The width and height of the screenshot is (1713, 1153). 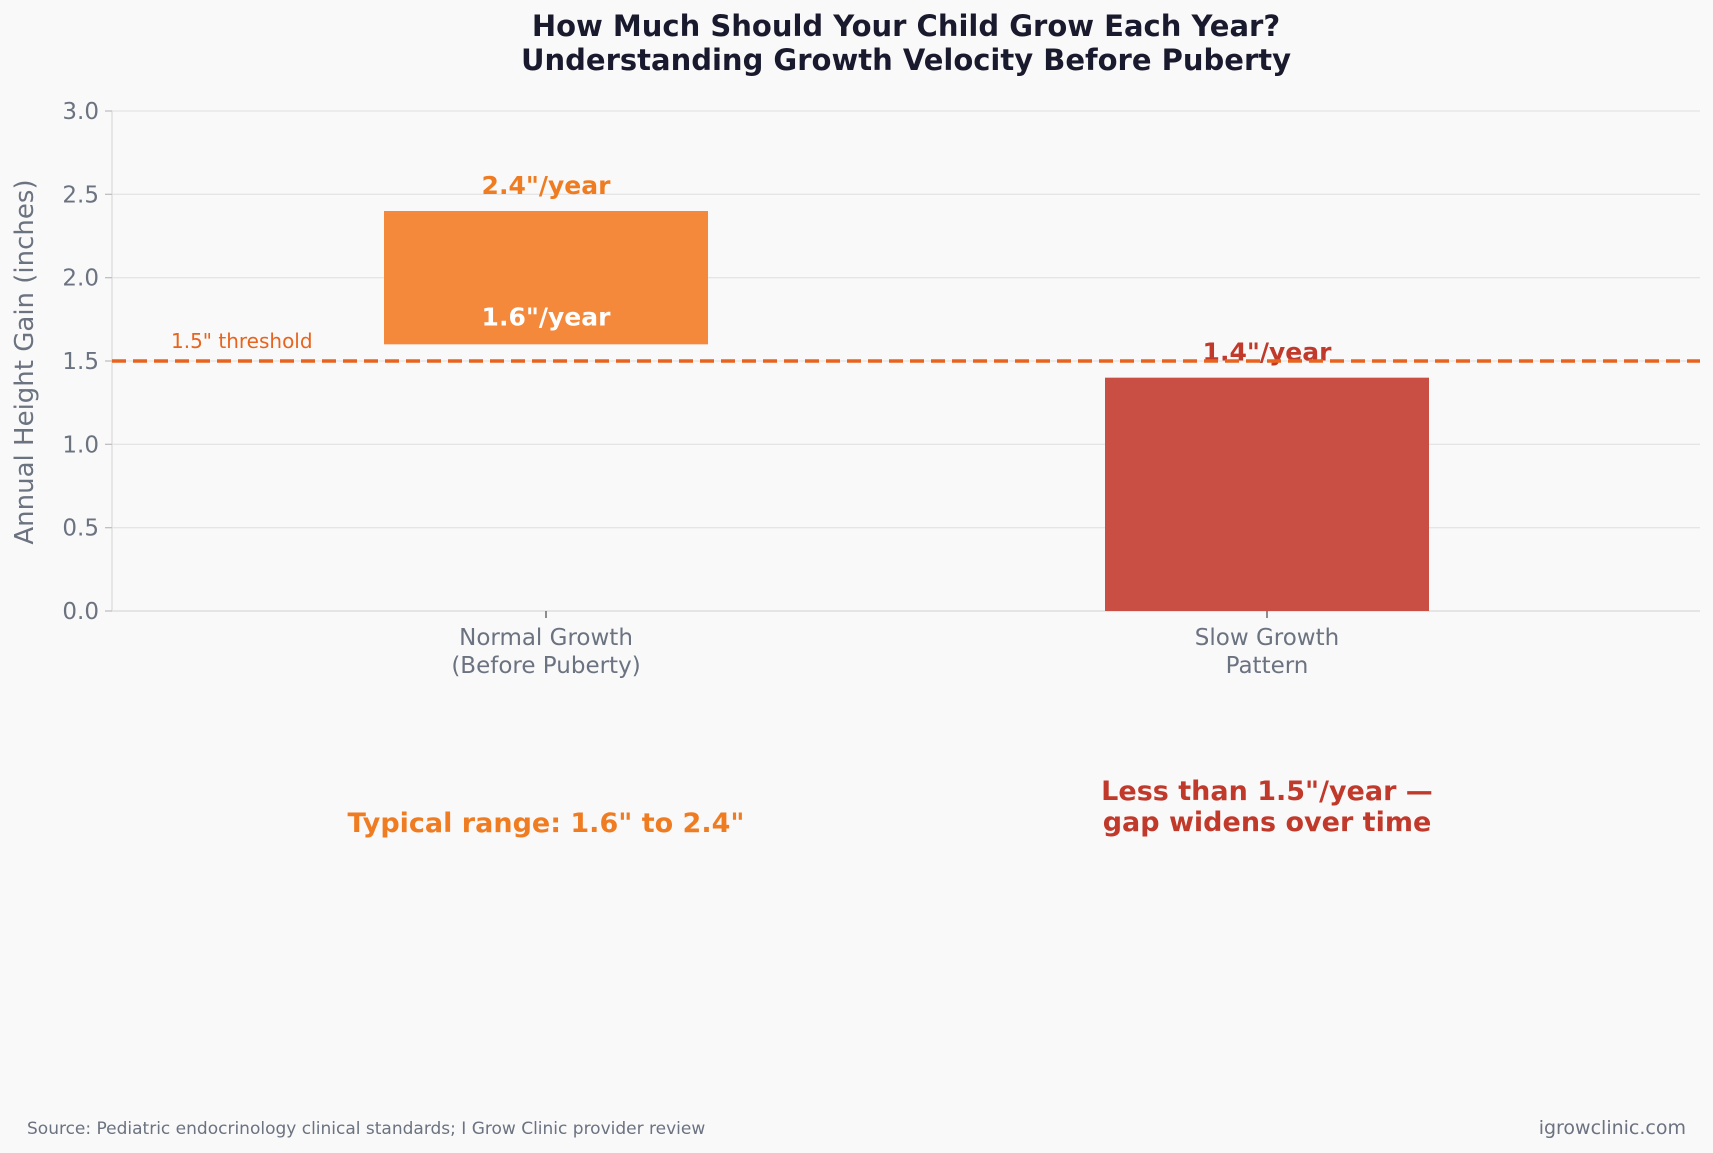 What do you see at coordinates (1612, 1128) in the screenshot?
I see `site-url: igrowclinic.com` at bounding box center [1612, 1128].